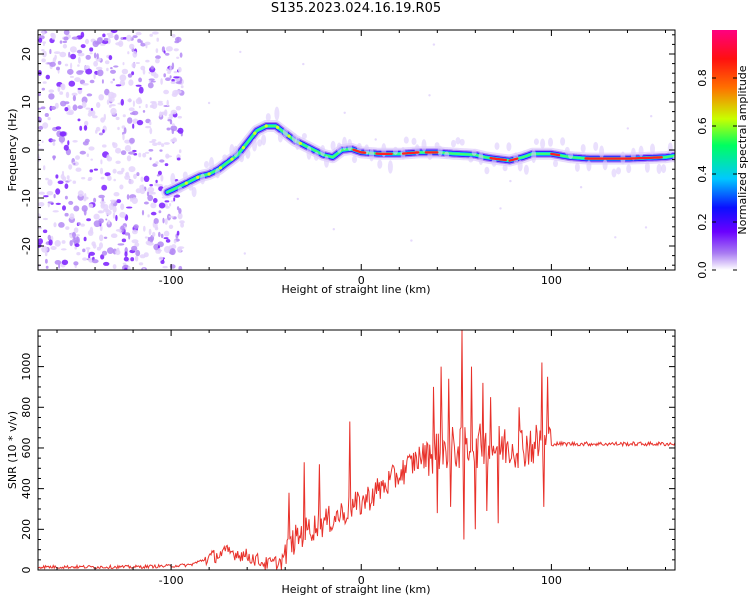 The width and height of the screenshot is (750, 600). I want to click on x-tick-label: -100, so click(171, 280).